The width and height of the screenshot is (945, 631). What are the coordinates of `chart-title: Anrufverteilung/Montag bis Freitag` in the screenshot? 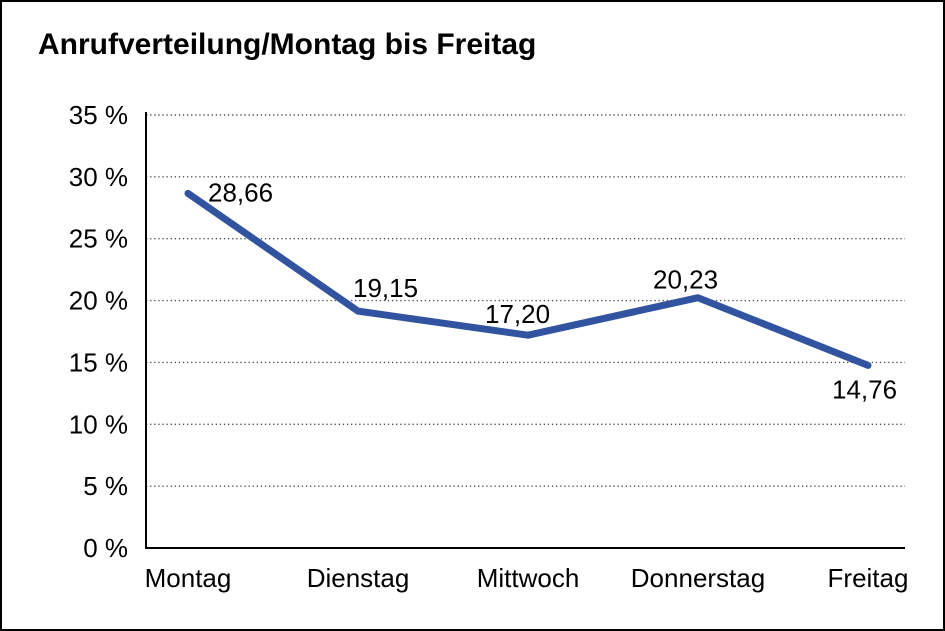 It's located at (287, 44).